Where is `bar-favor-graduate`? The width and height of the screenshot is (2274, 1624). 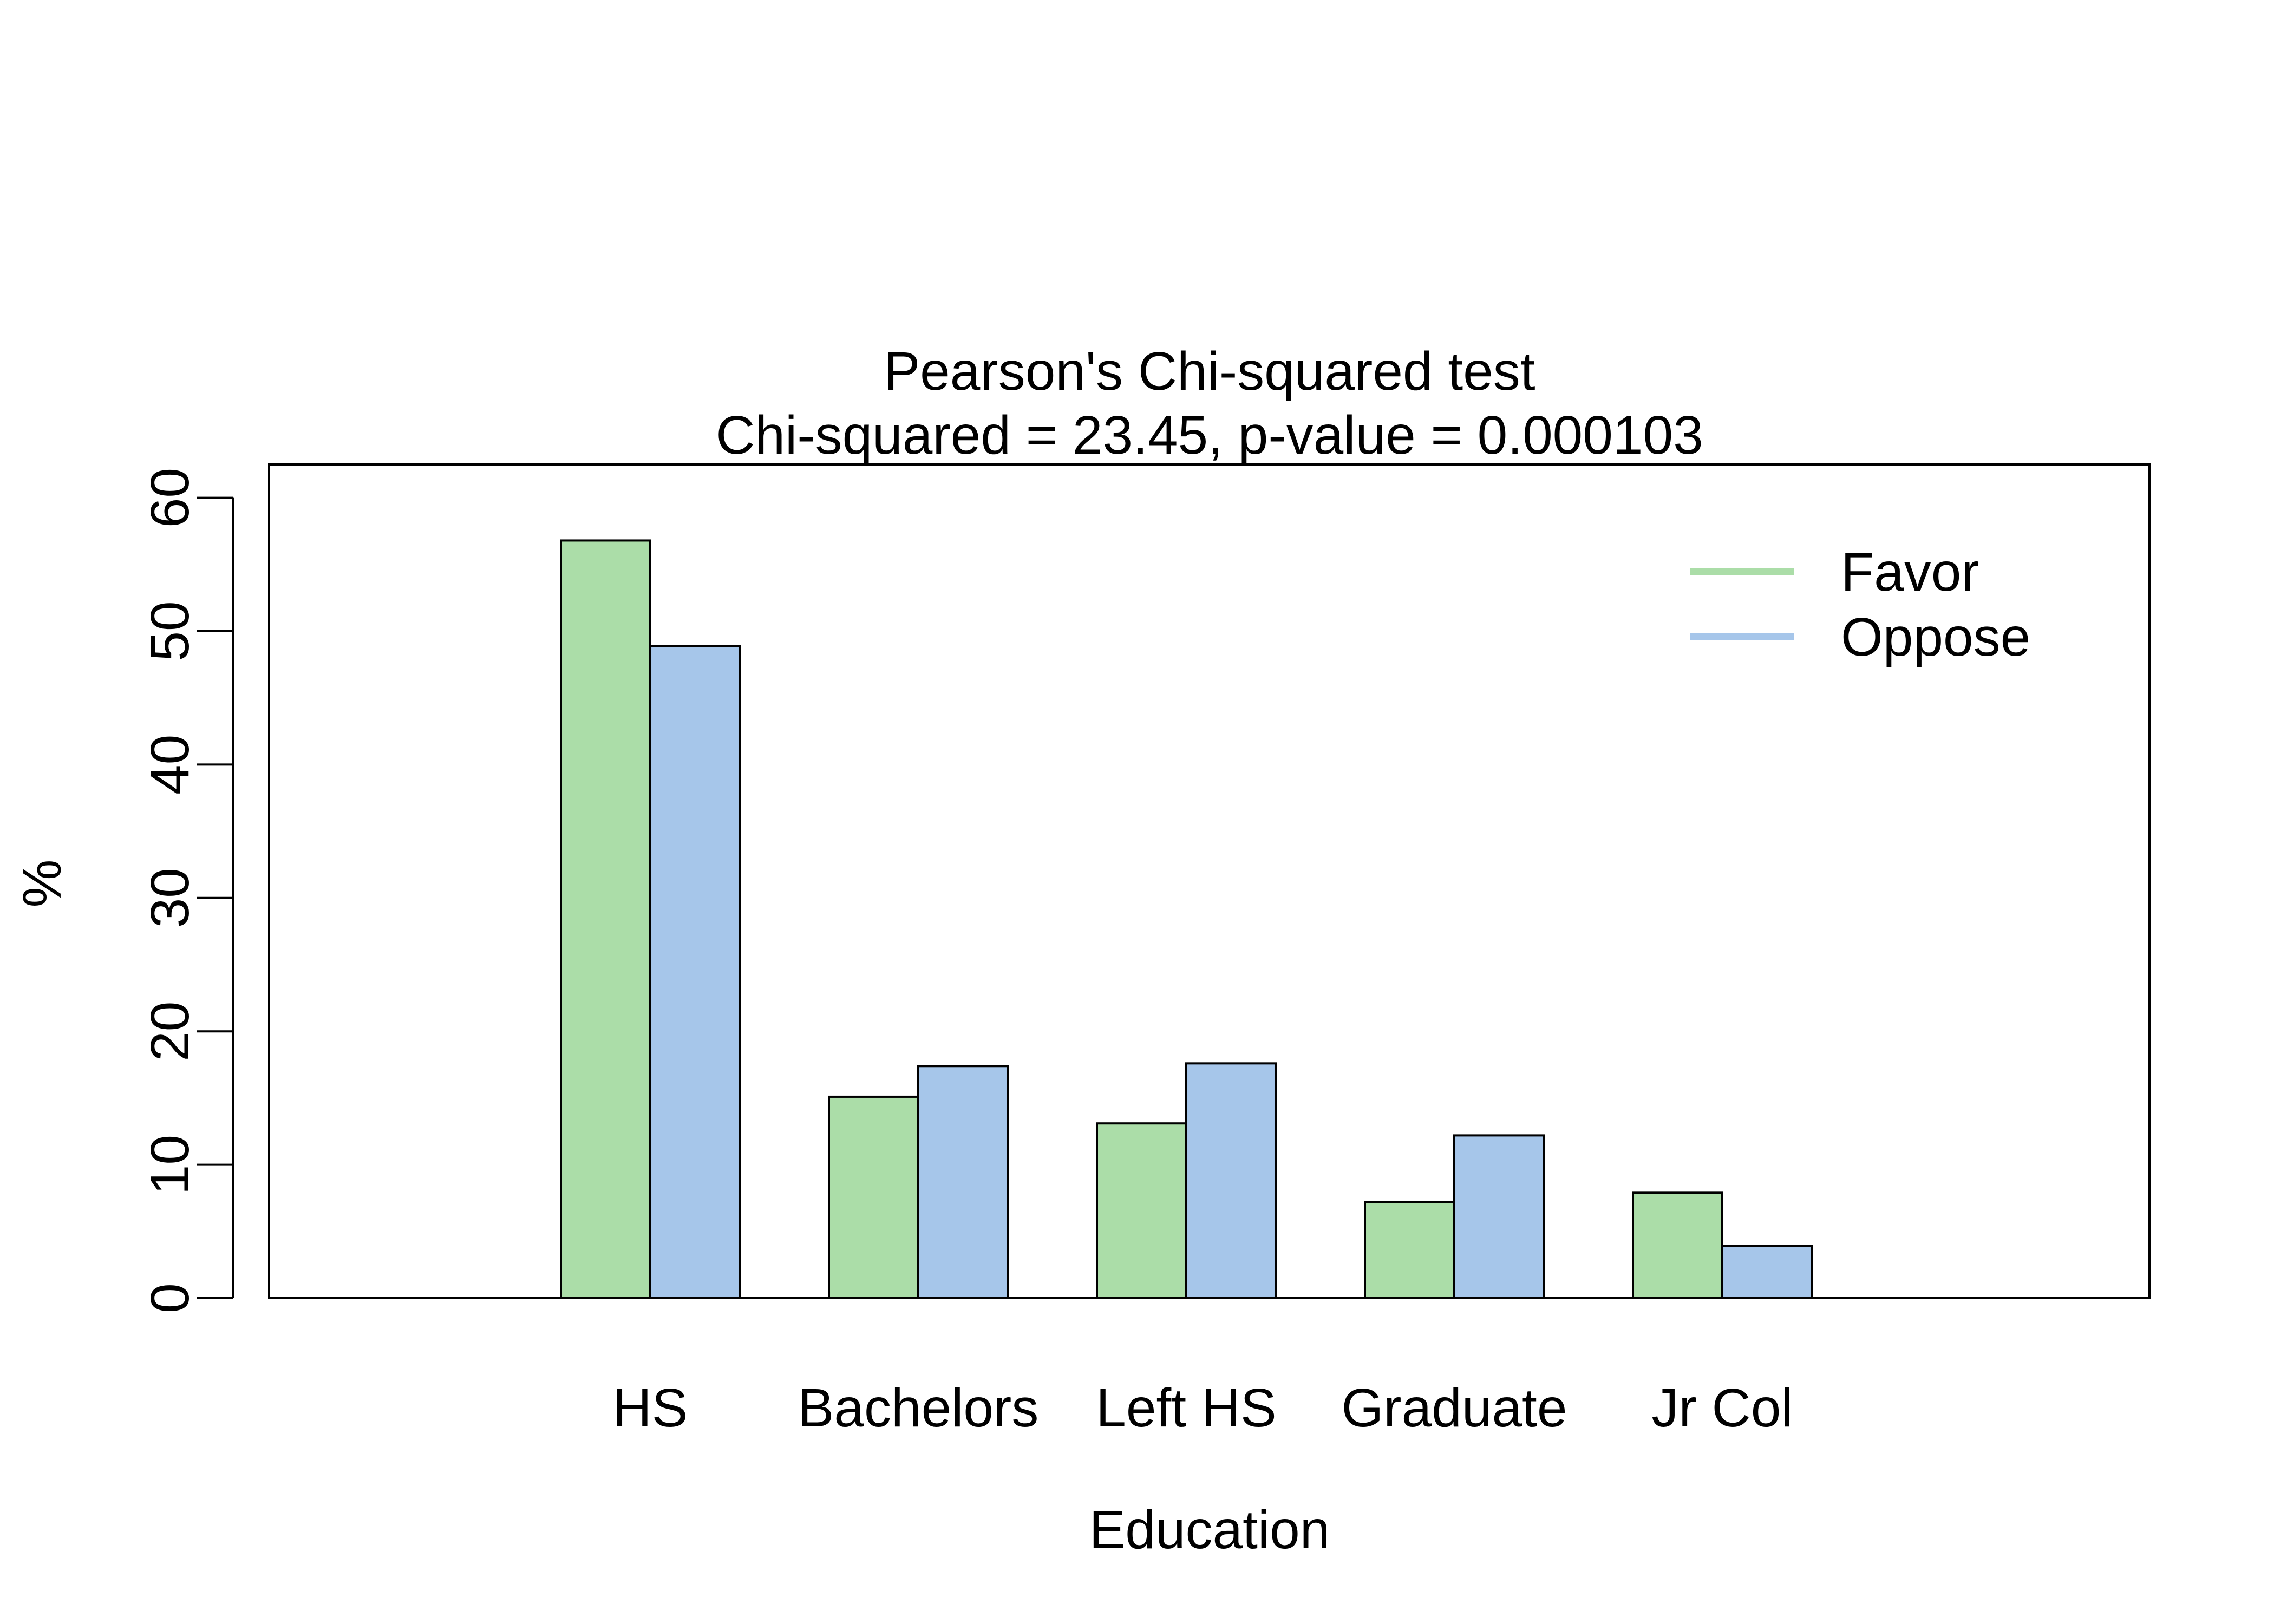 bar-favor-graduate is located at coordinates (1410, 1250).